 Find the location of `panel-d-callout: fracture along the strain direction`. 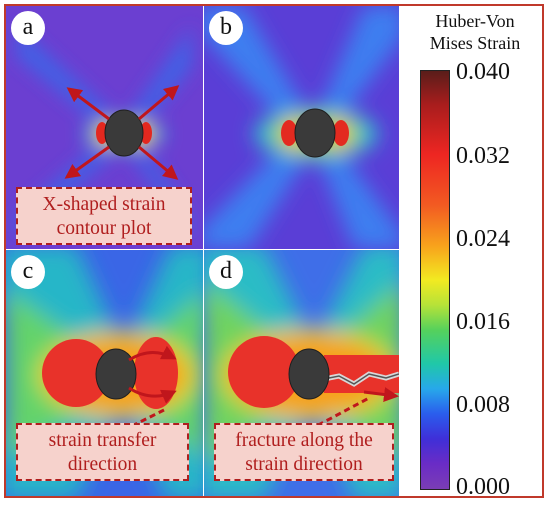

panel-d-callout: fracture along the strain direction is located at coordinates (304, 452).